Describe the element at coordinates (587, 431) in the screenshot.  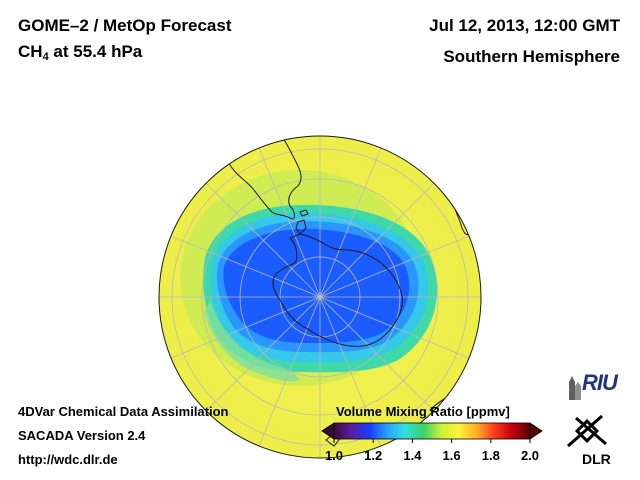
I see `dlr-logo-icon` at that location.